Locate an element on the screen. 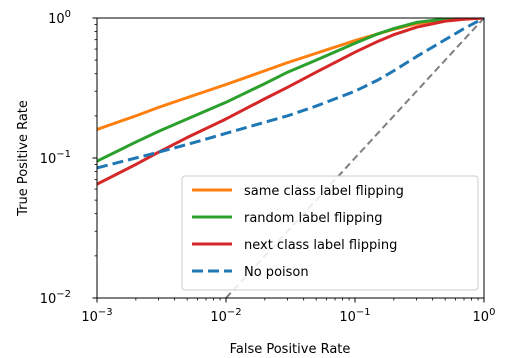  legend-label: random label flipping is located at coordinates (313, 218).